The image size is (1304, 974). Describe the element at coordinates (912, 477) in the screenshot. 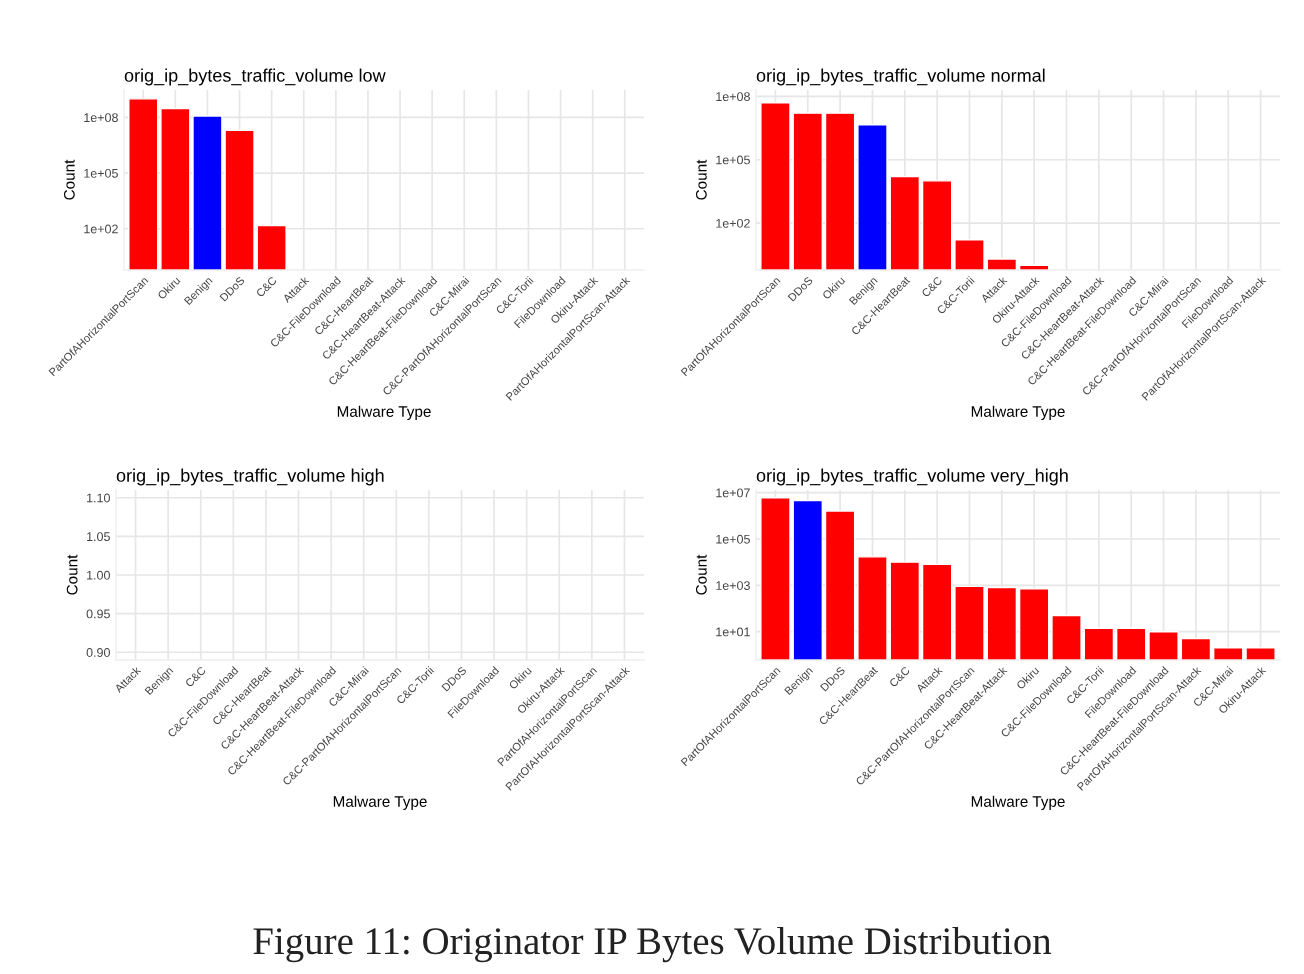

I see `chart-title: orig_ip_bytes_traffic_volume very_high` at that location.